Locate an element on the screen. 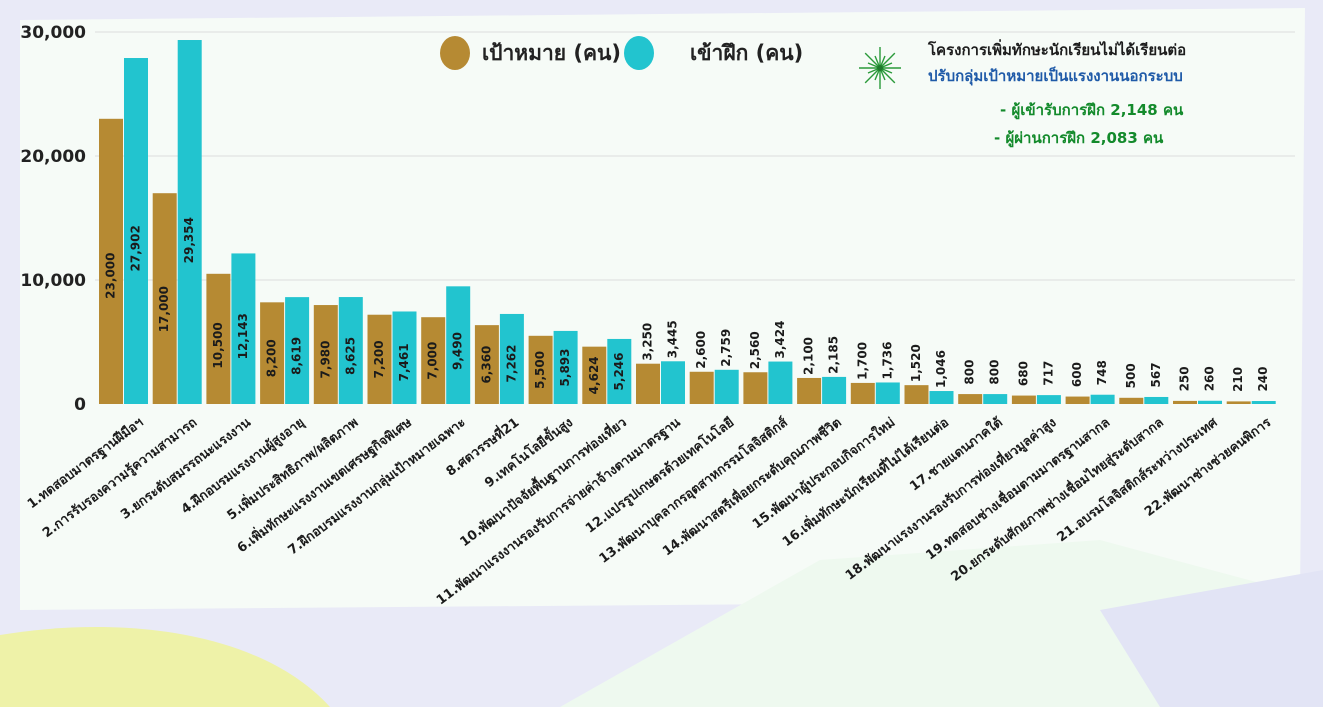 The width and height of the screenshot is (1323, 707). note-line-1: - ผู้เข้ารับการฝึก 2,148 คน is located at coordinates (1092, 110).